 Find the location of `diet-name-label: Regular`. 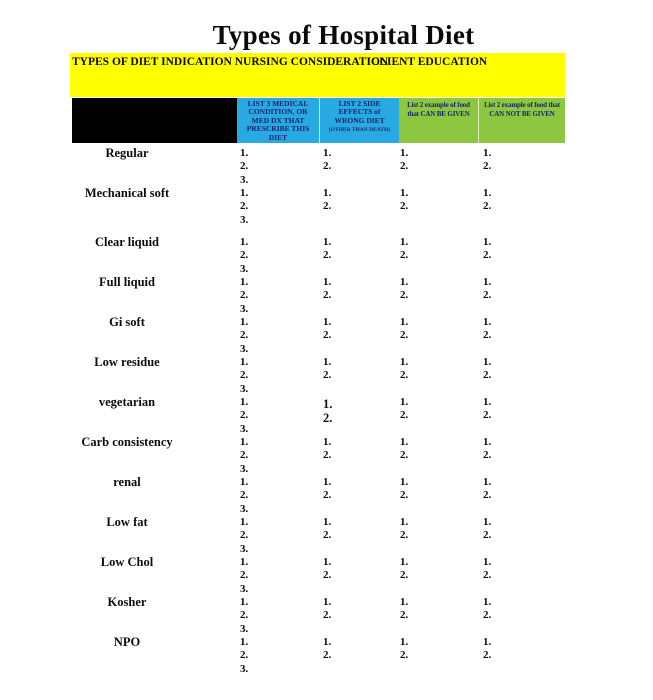

diet-name-label: Regular is located at coordinates (127, 153).